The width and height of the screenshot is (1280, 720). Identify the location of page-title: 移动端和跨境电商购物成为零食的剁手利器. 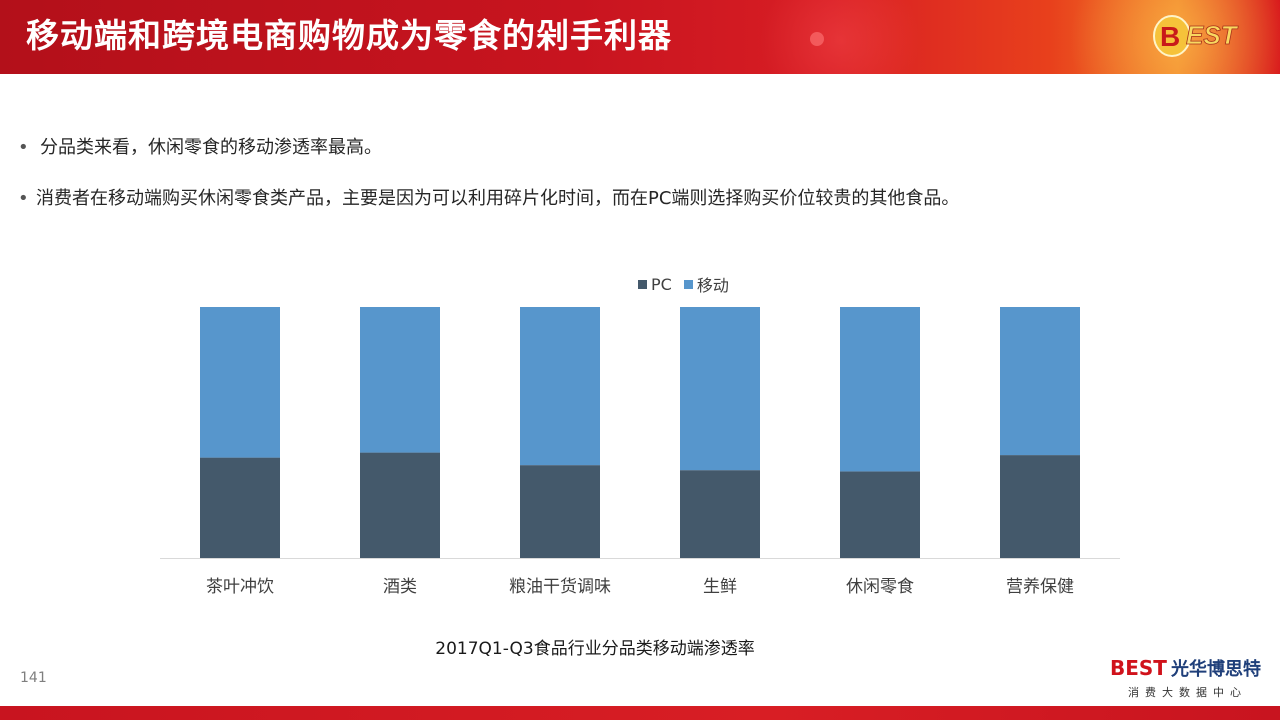
(349, 35).